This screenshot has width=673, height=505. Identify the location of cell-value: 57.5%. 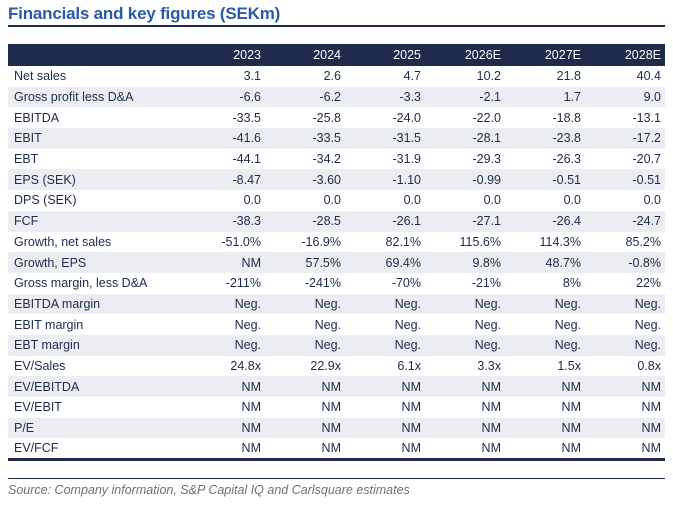
(323, 262).